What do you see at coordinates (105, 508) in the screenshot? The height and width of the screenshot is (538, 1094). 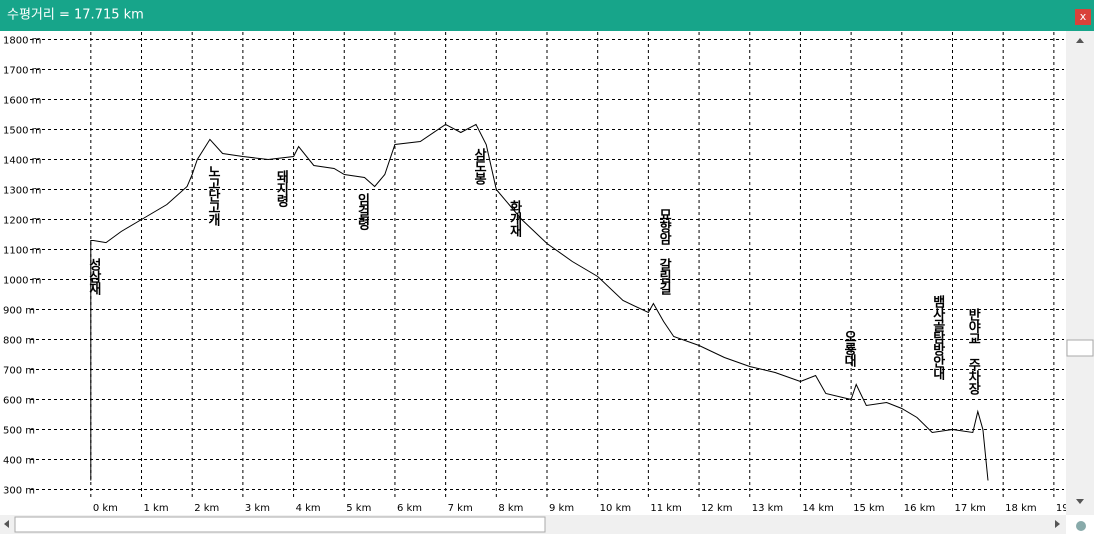 I see `x-tick-label: 0 km` at bounding box center [105, 508].